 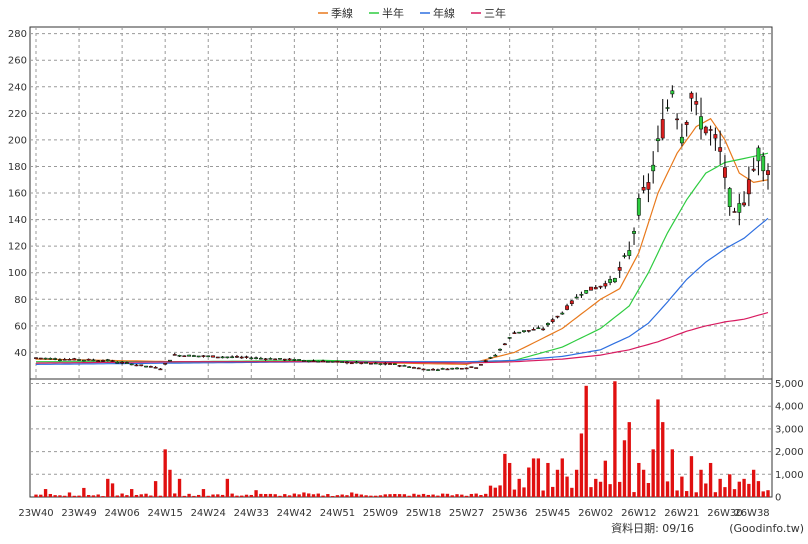 I want to click on footer-source: (Goodinfo.tw), so click(x=766, y=528).